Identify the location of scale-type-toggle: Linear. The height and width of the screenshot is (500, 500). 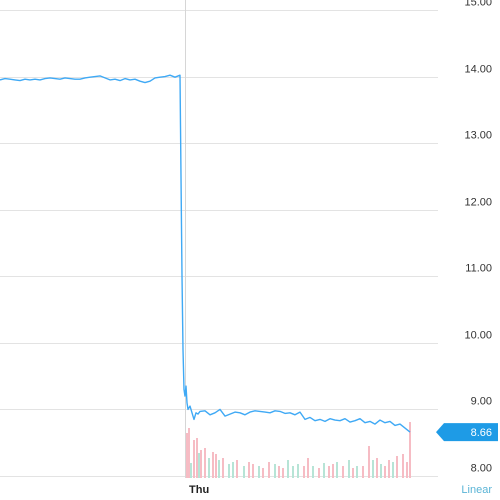
(476, 490).